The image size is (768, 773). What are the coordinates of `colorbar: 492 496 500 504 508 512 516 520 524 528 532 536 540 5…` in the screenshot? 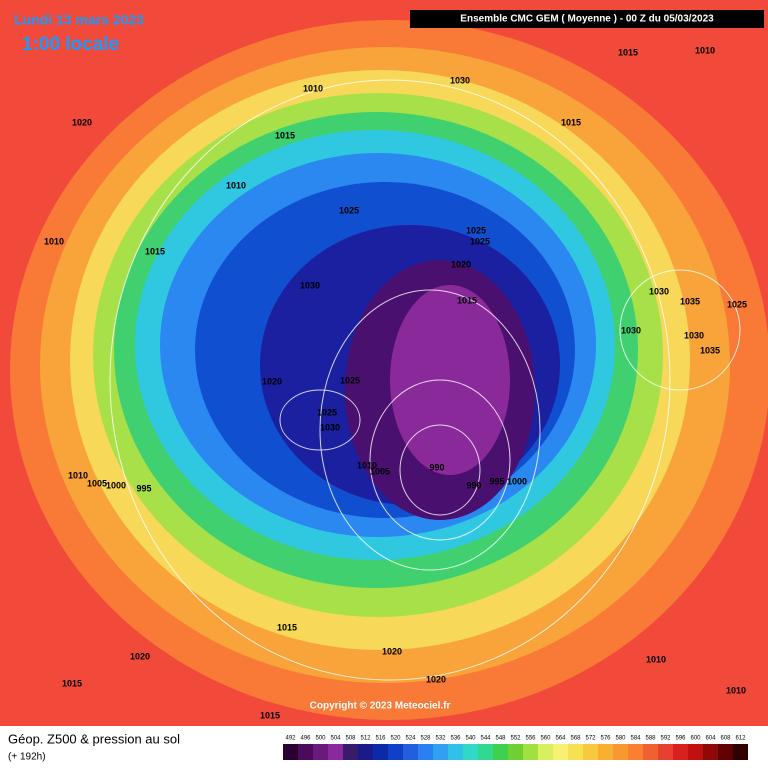 It's located at (515, 748).